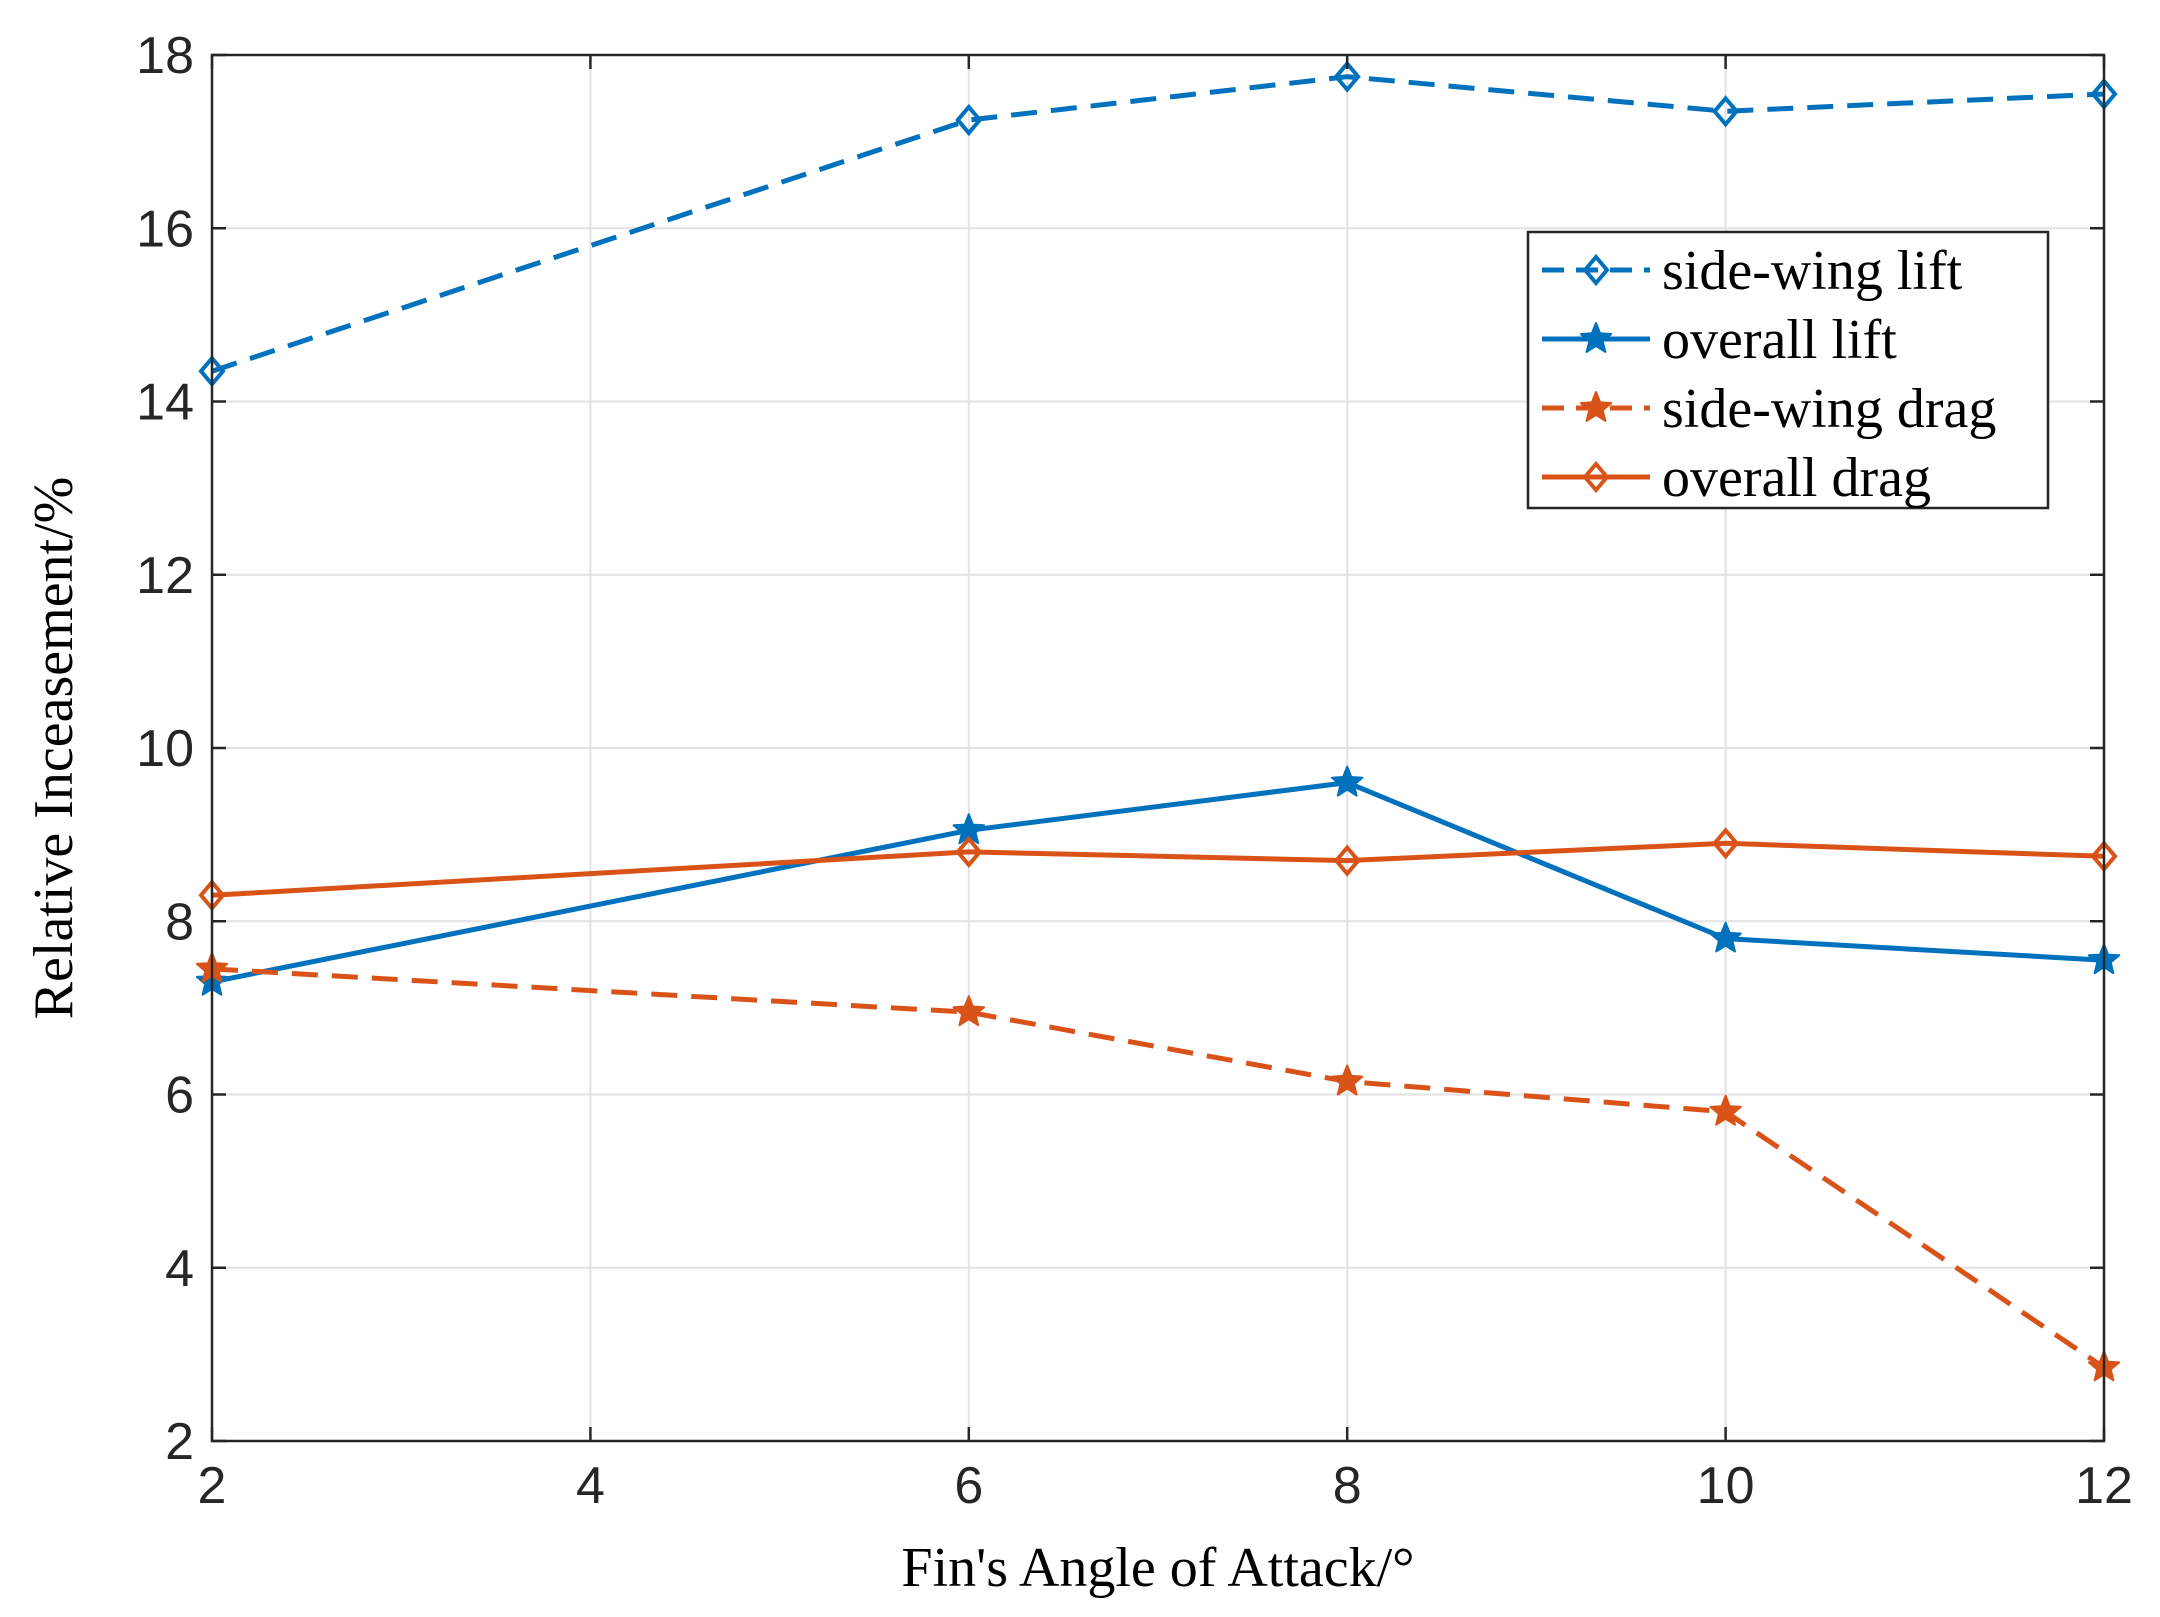 The height and width of the screenshot is (1617, 2160). I want to click on legend-marker-overall-drag, so click(1596, 477).